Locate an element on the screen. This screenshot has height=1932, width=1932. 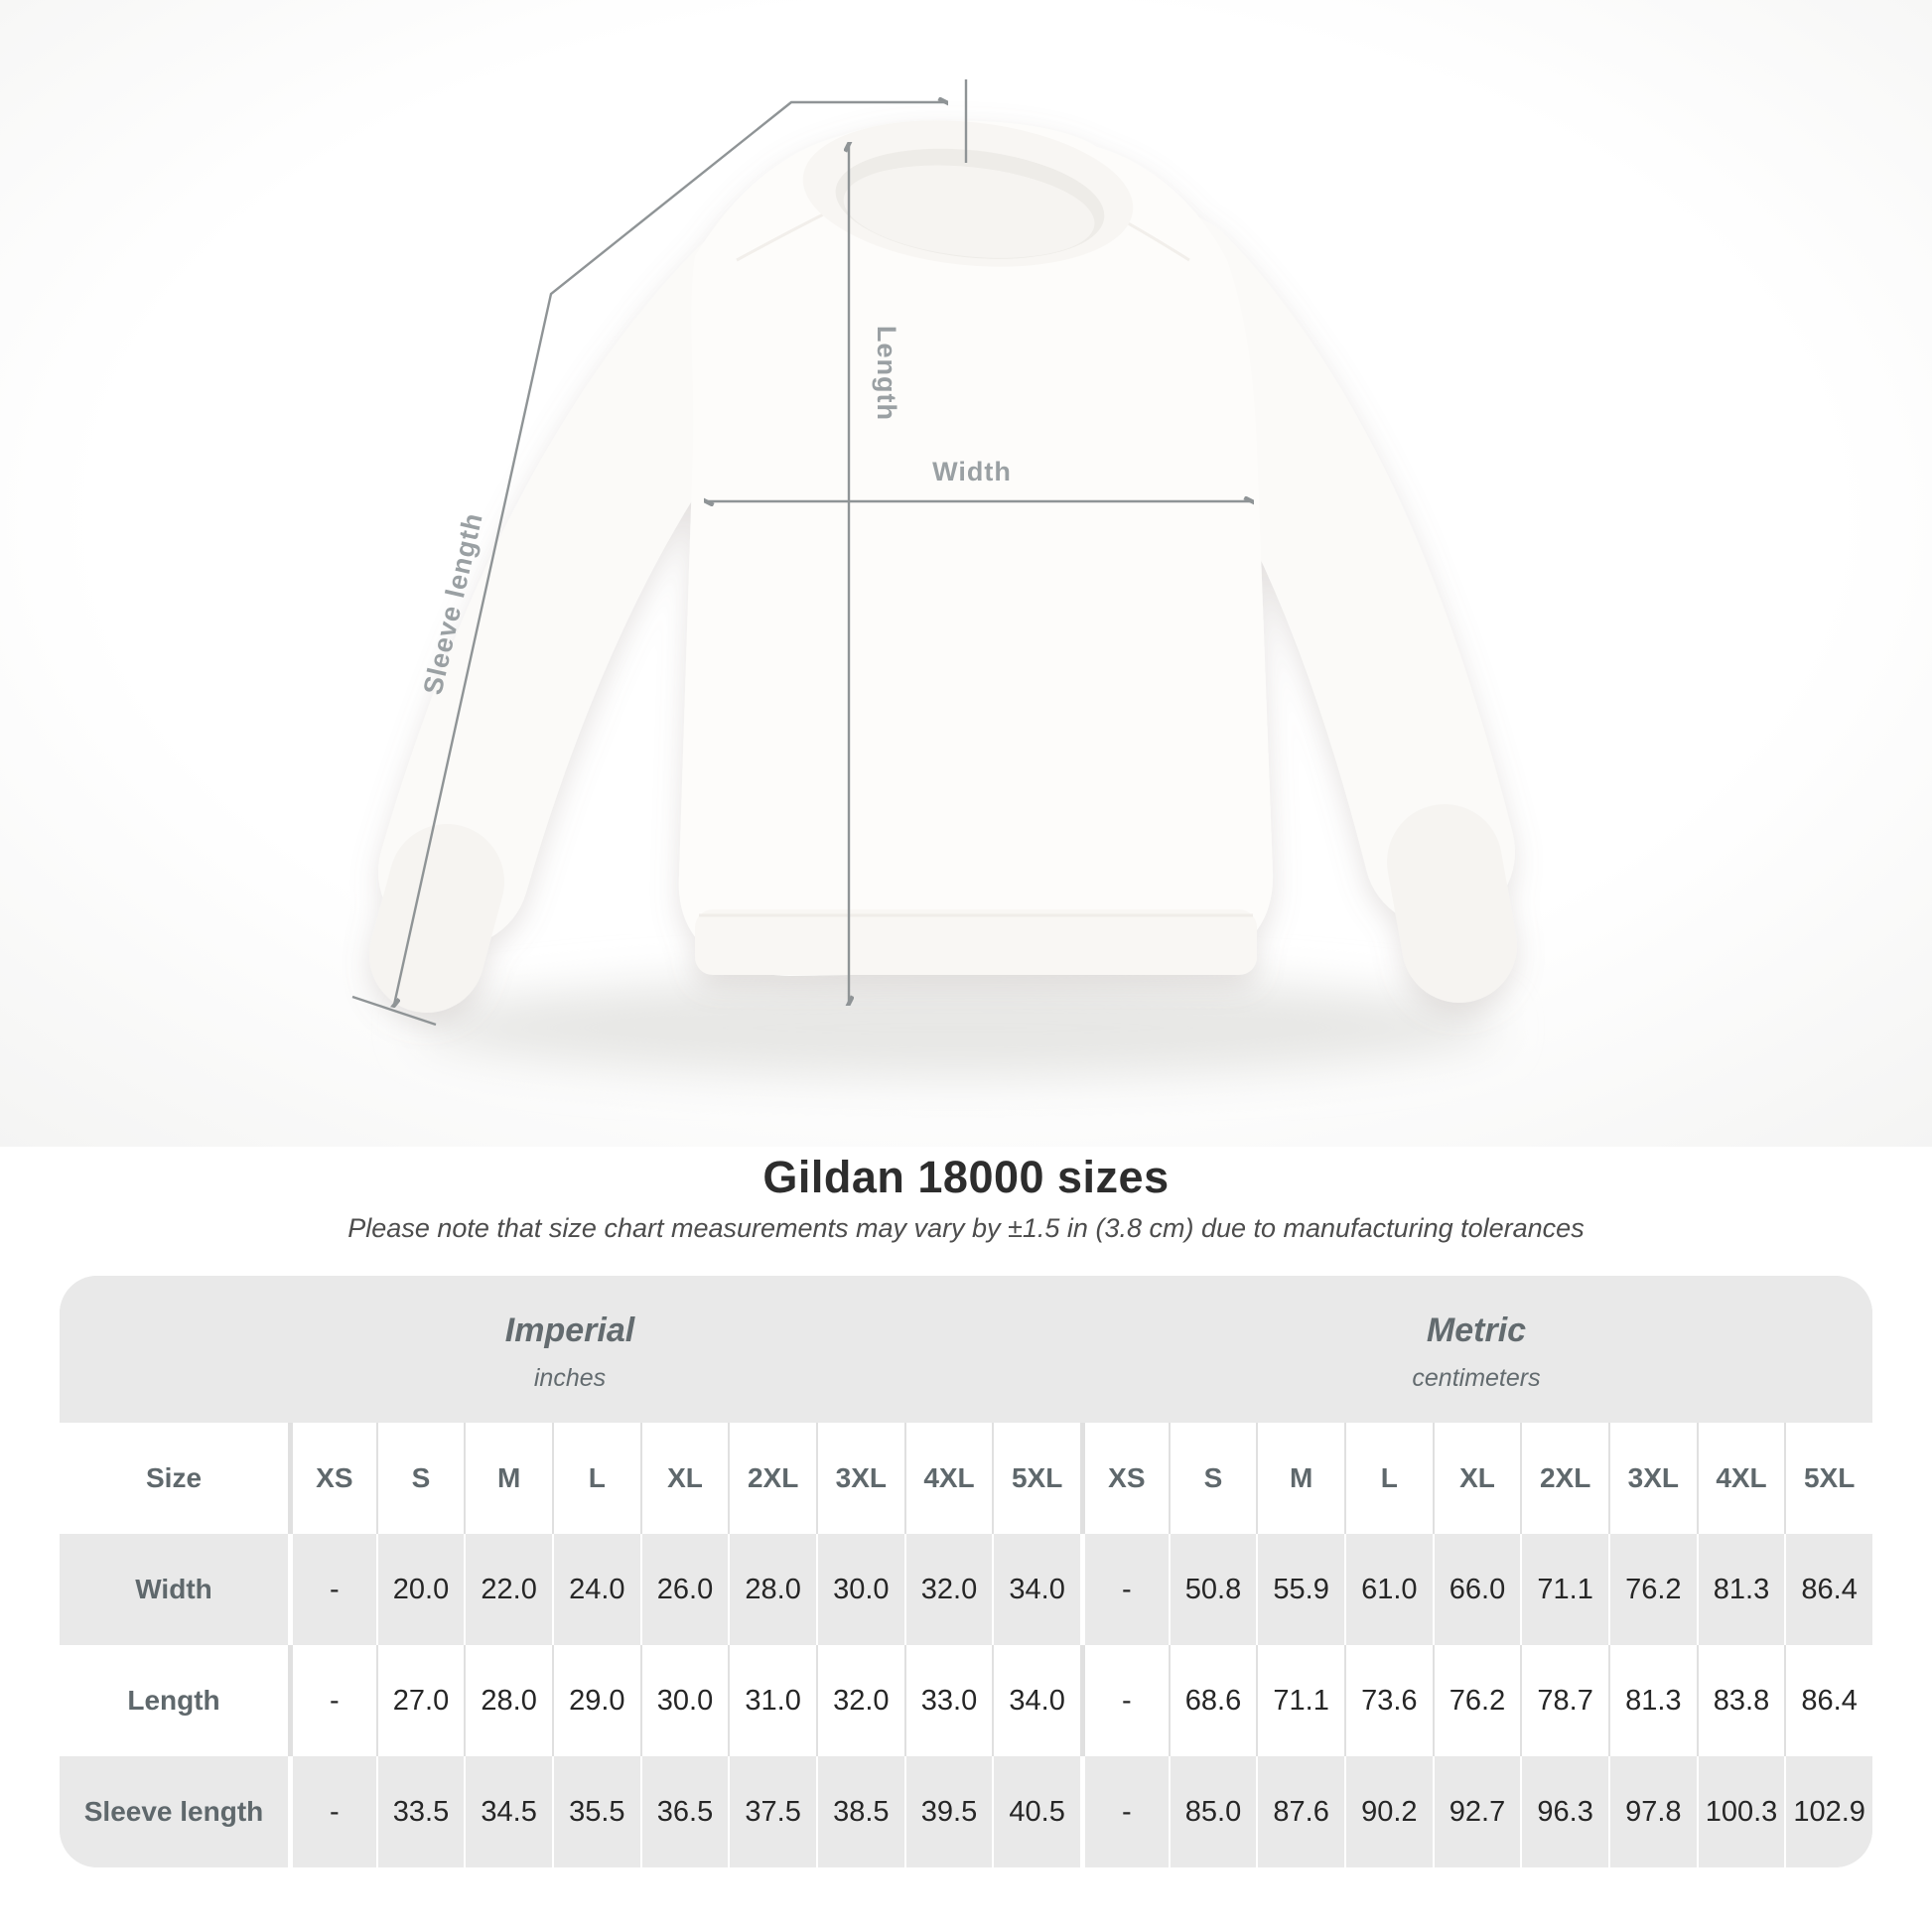
col-header-imperial-xl: XL is located at coordinates (684, 1478).